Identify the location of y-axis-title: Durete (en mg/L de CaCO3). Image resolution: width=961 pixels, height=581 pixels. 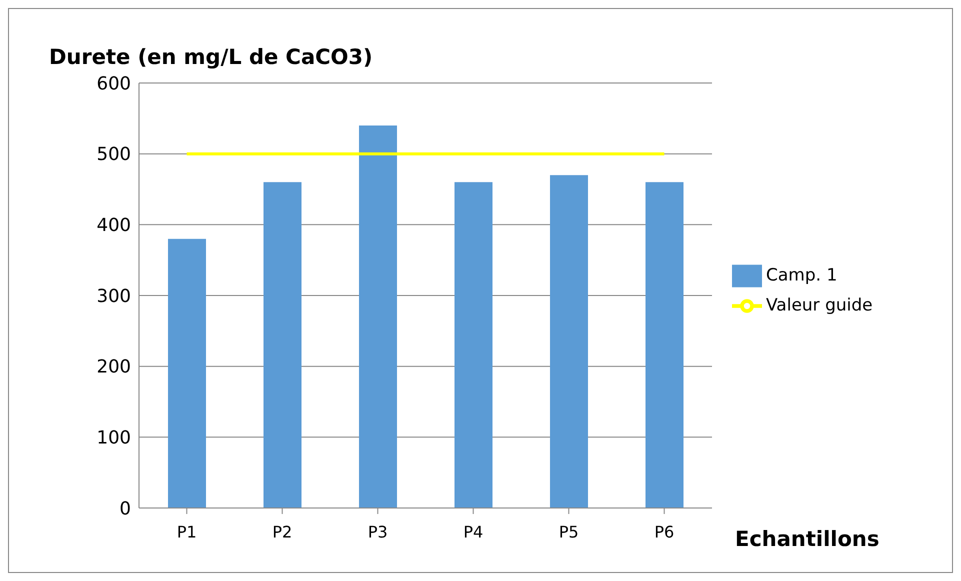
(211, 57).